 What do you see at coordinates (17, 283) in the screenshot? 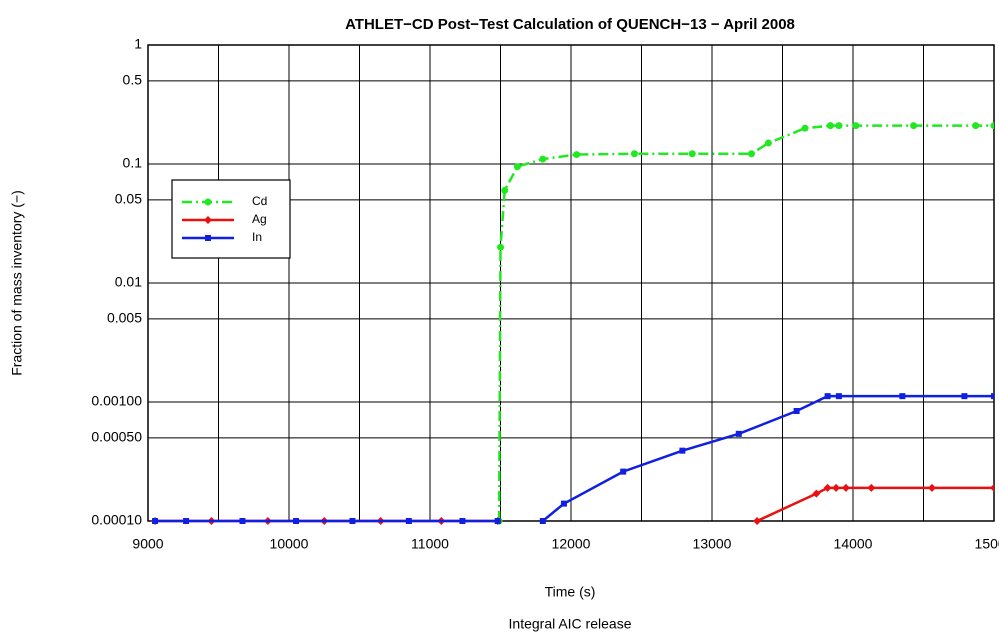
I see `y-axis-label: Fraction of mass inventory (−)` at bounding box center [17, 283].